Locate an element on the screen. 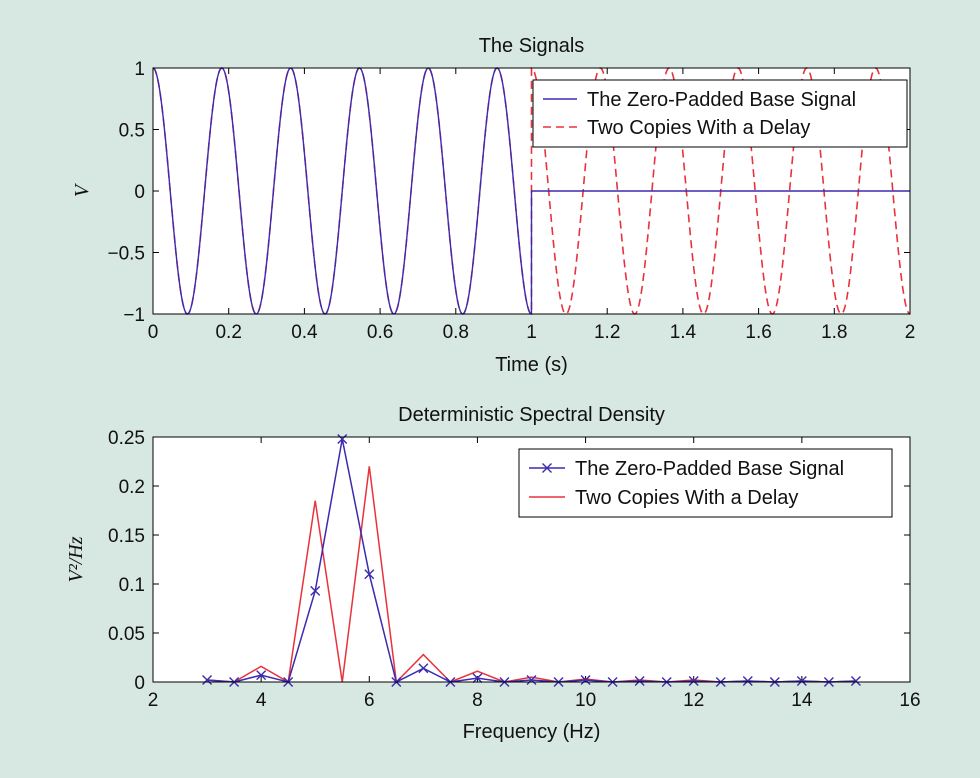 Image resolution: width=980 pixels, height=778 pixels. legend-marker-base is located at coordinates (547, 468).